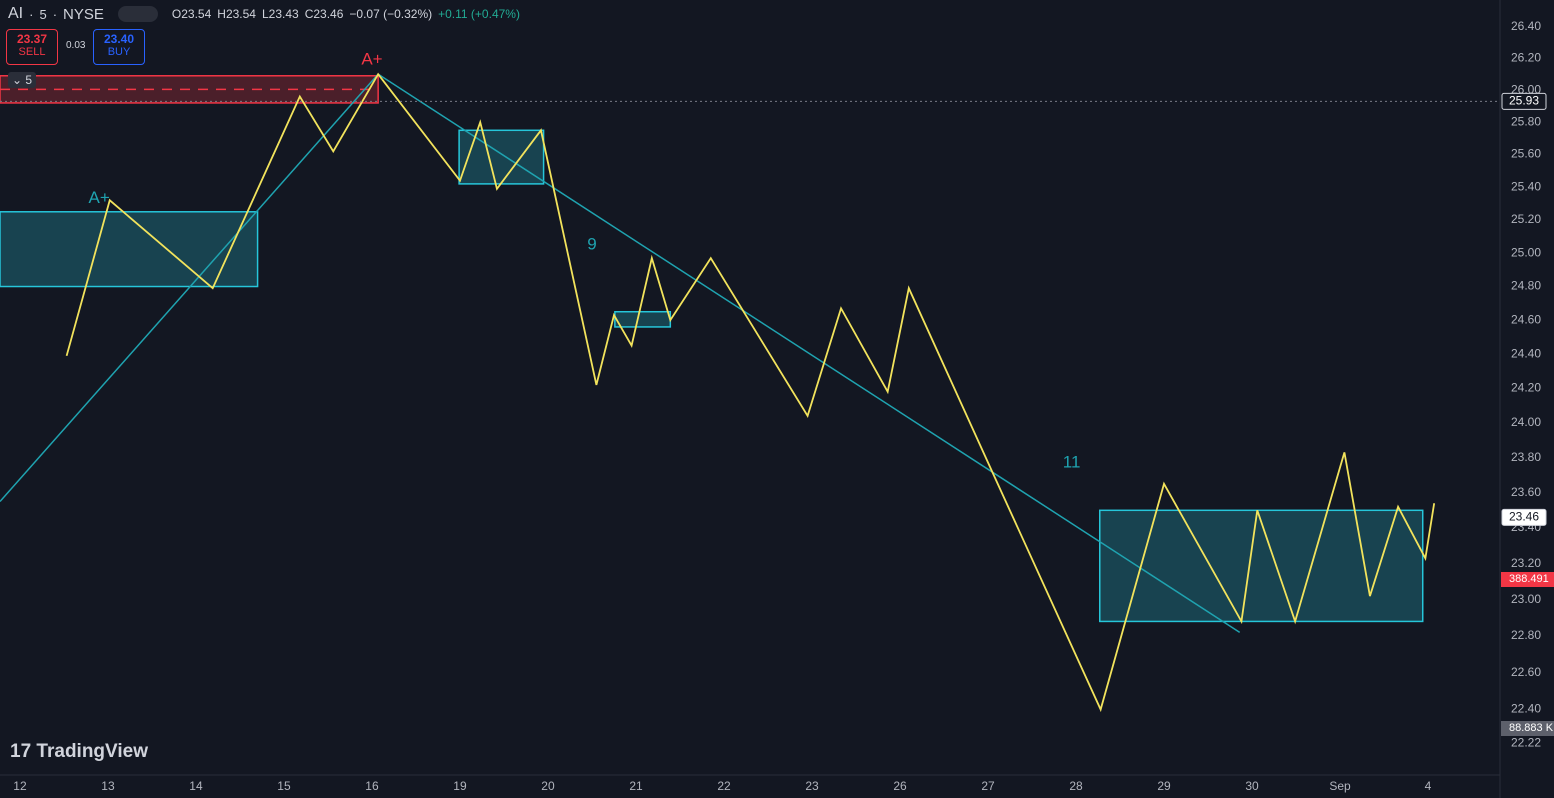  What do you see at coordinates (1526, 599) in the screenshot?
I see `y-tick-label: 23.00` at bounding box center [1526, 599].